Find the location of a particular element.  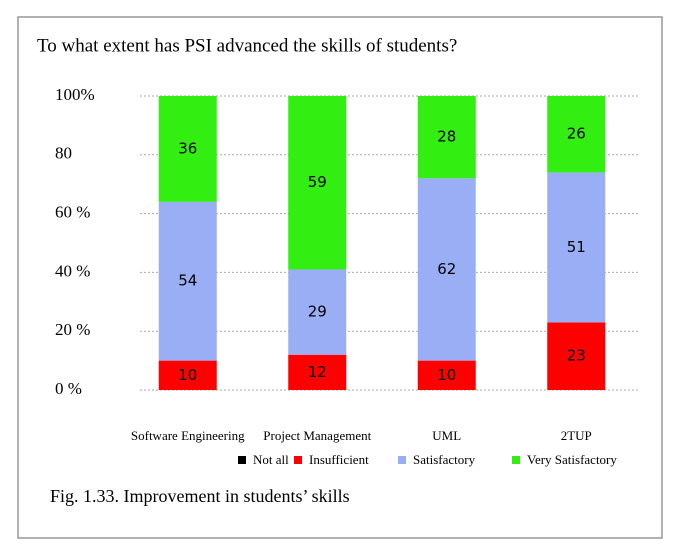

data-label: 54 is located at coordinates (187, 281).